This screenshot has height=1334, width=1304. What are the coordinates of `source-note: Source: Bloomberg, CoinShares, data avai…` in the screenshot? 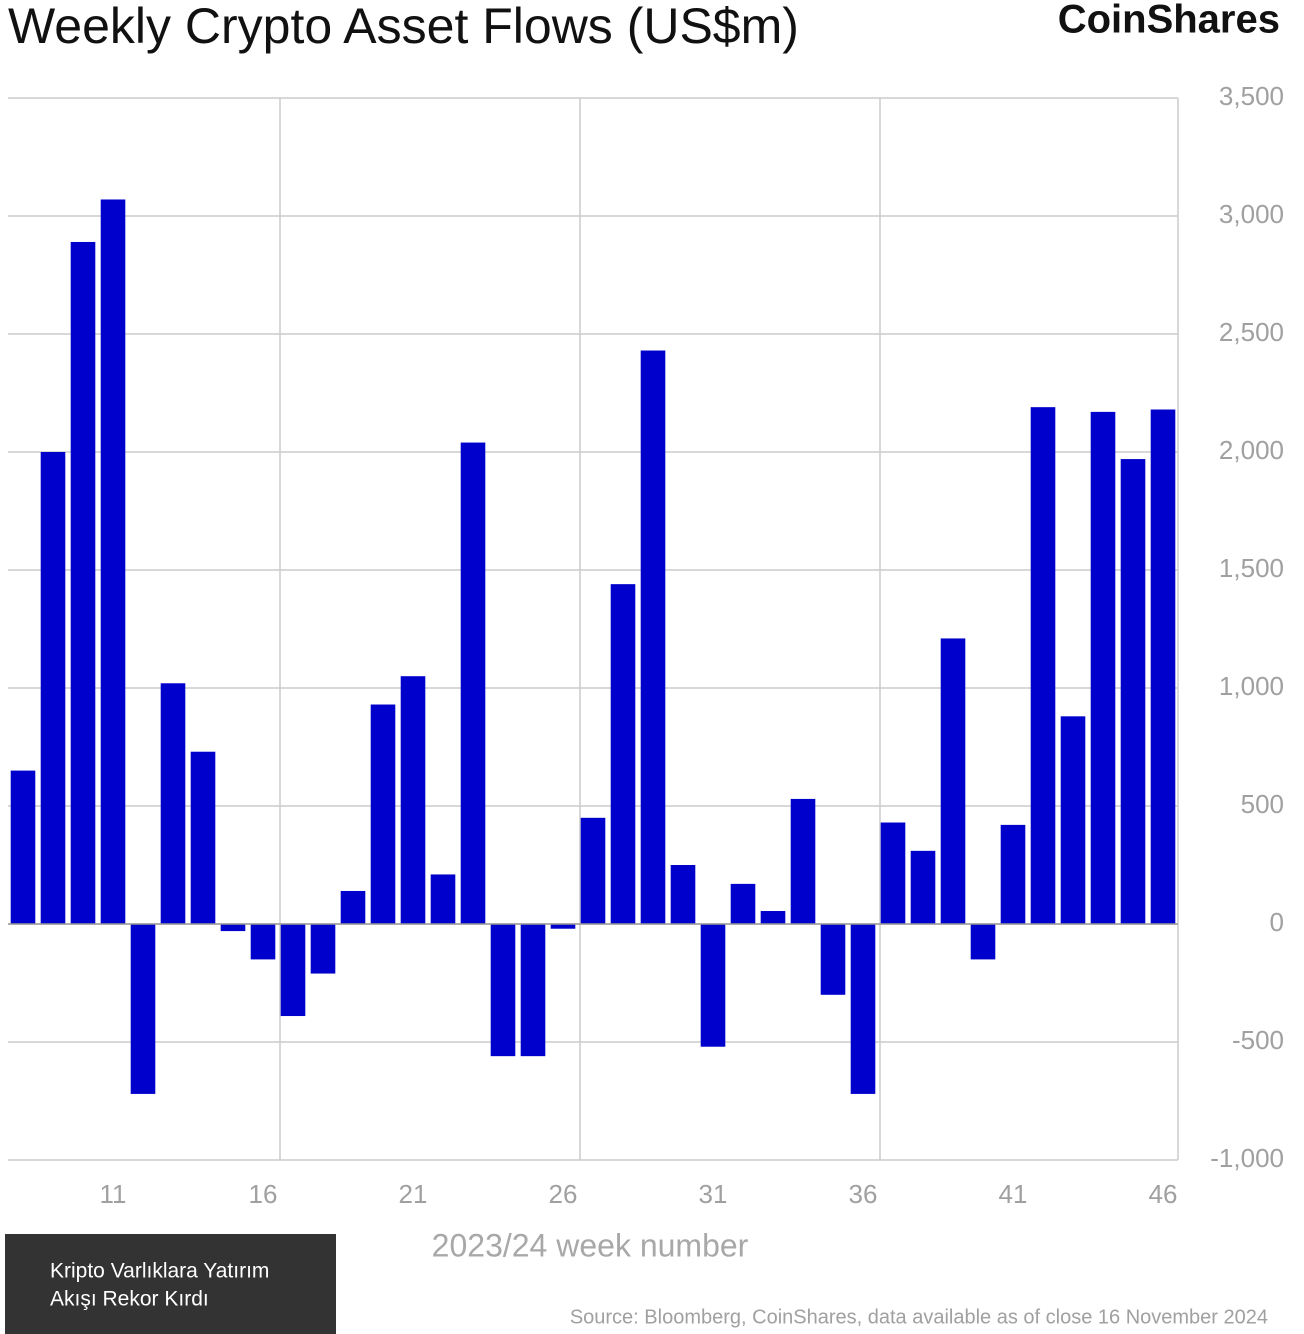 It's located at (919, 1317).